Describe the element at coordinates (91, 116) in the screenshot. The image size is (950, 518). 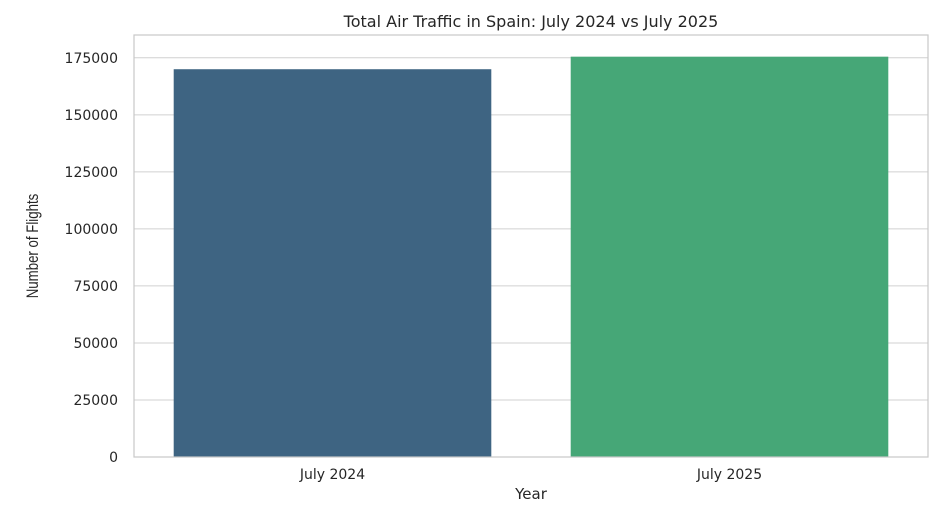
I see `y-tick-label: 150000` at that location.